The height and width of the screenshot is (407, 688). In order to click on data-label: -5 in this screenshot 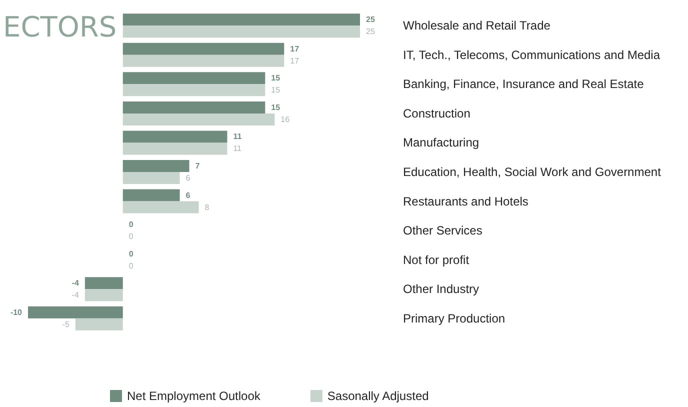, I will do `click(66, 324)`.